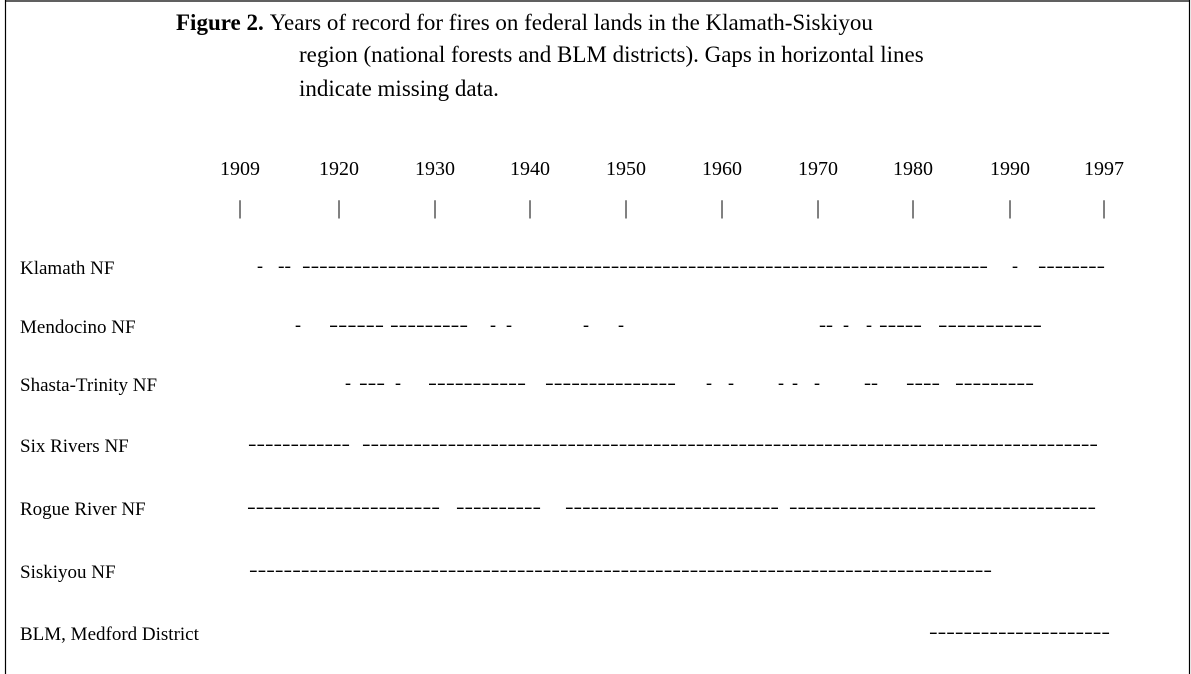  What do you see at coordinates (1019, 632) in the screenshot?
I see `record-dashes: ---------------------` at bounding box center [1019, 632].